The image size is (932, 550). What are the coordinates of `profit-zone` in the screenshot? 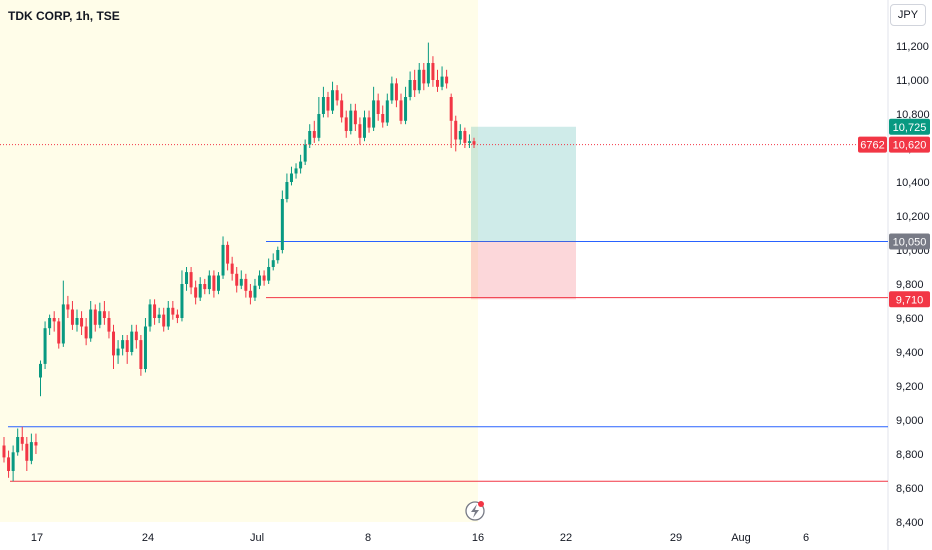 It's located at (523, 184).